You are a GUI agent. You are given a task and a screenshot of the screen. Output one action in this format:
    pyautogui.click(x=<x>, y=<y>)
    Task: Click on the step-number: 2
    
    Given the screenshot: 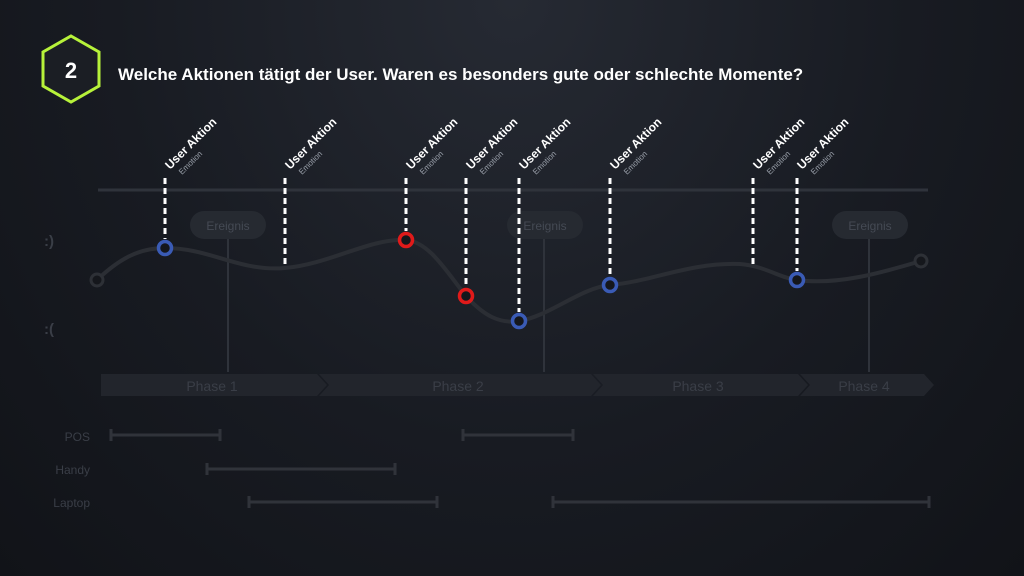 What is the action you would take?
    pyautogui.click(x=71, y=70)
    